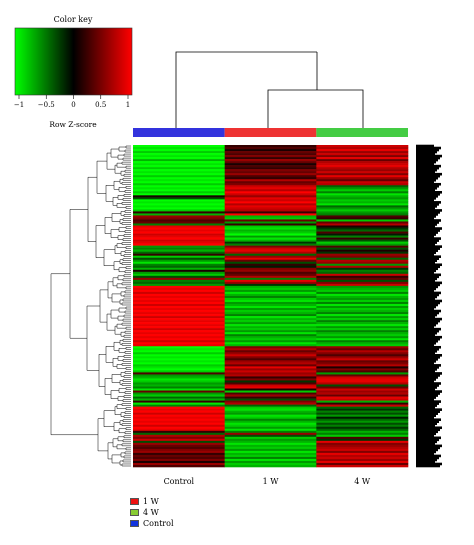  What do you see at coordinates (179, 481) in the screenshot?
I see `column-label: Control` at bounding box center [179, 481].